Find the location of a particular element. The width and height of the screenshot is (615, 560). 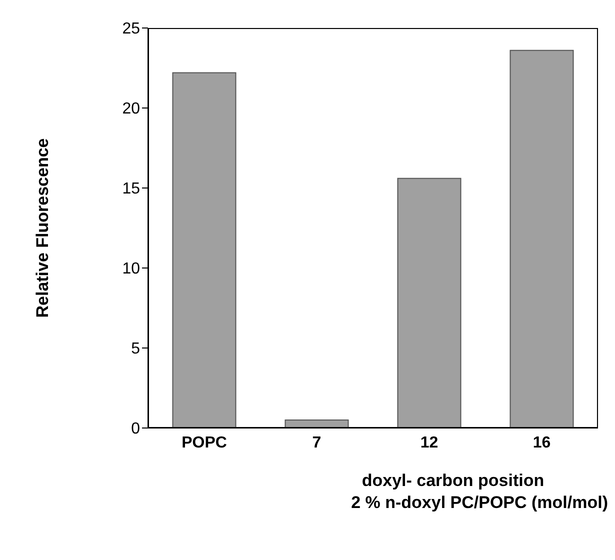

y-tick-label: 5 is located at coordinates (135, 349).